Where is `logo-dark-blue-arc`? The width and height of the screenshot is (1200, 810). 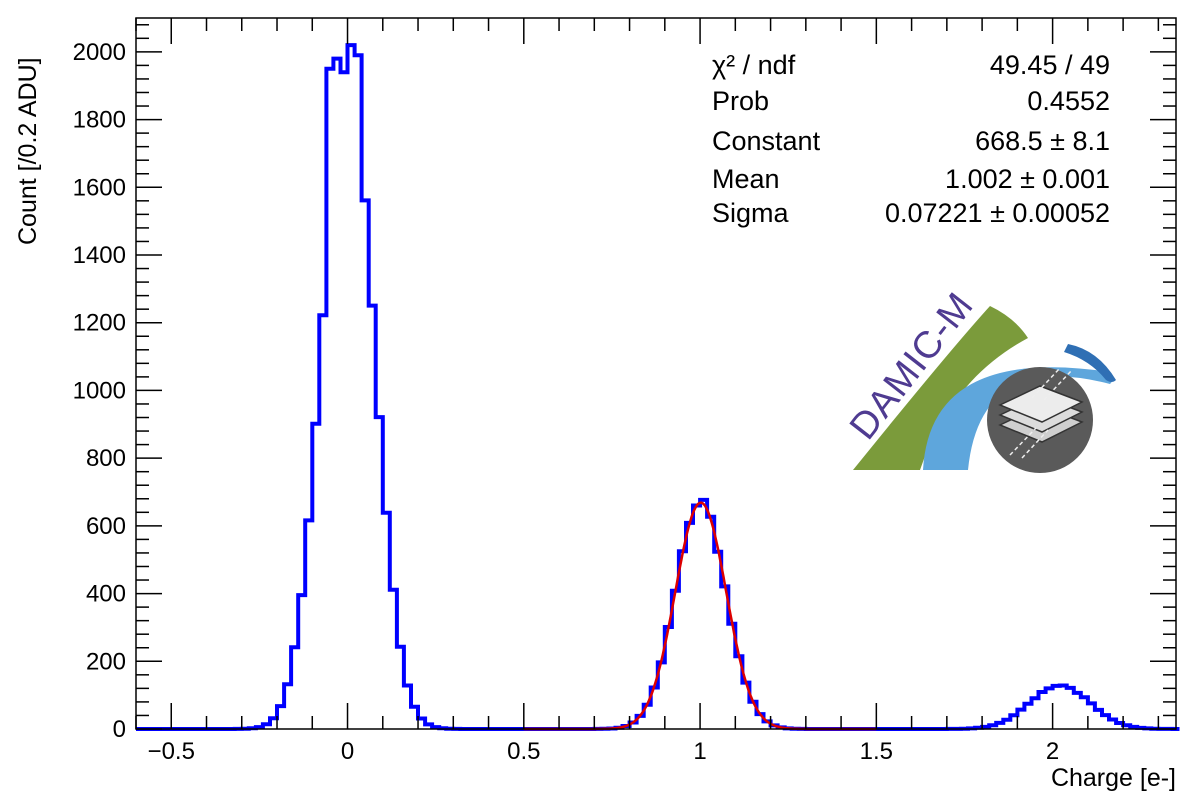 logo-dark-blue-arc is located at coordinates (1090, 363).